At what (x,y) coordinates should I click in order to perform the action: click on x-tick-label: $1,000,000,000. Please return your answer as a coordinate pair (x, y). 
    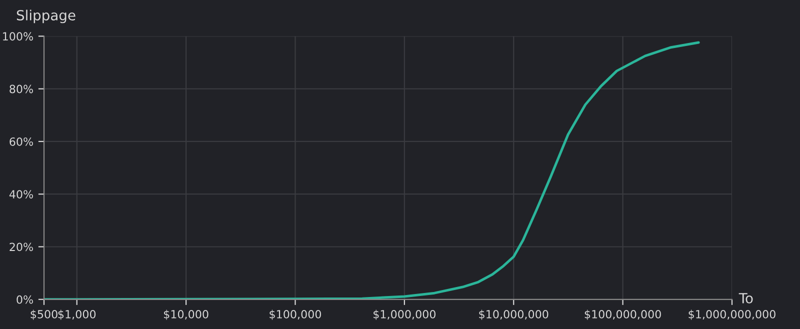
    Looking at the image, I should click on (732, 315).